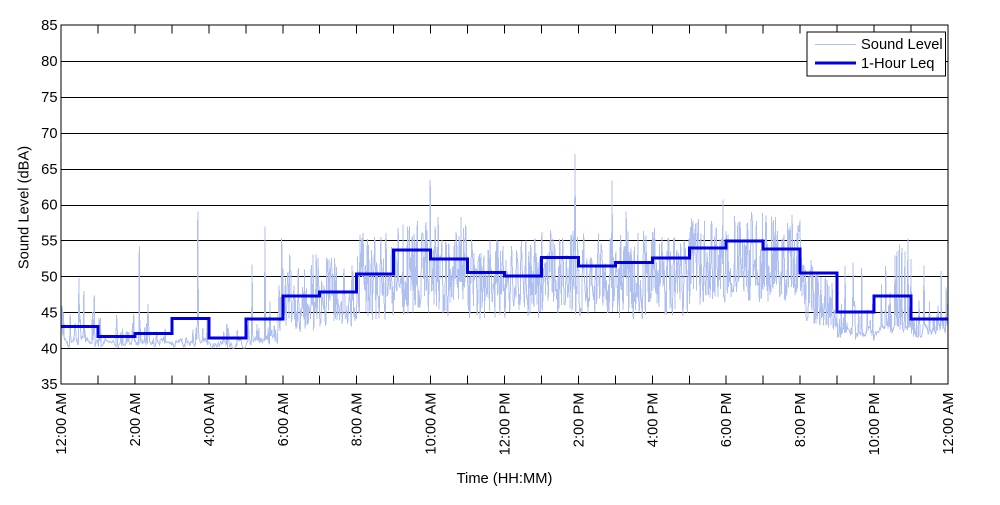 This screenshot has width=1000, height=505. What do you see at coordinates (49, 62) in the screenshot?
I see `svg-text: 80` at bounding box center [49, 62].